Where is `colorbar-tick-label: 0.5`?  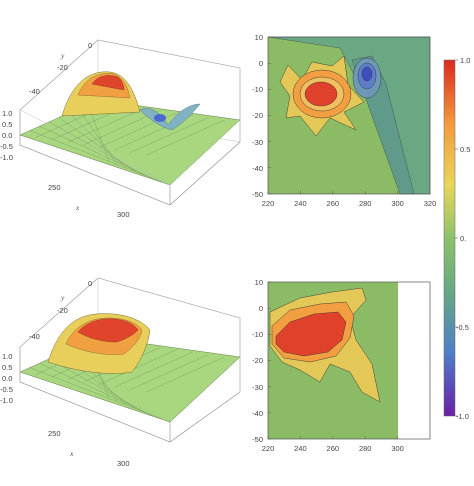
colorbar-tick-label: 0.5 is located at coordinates (465, 149).